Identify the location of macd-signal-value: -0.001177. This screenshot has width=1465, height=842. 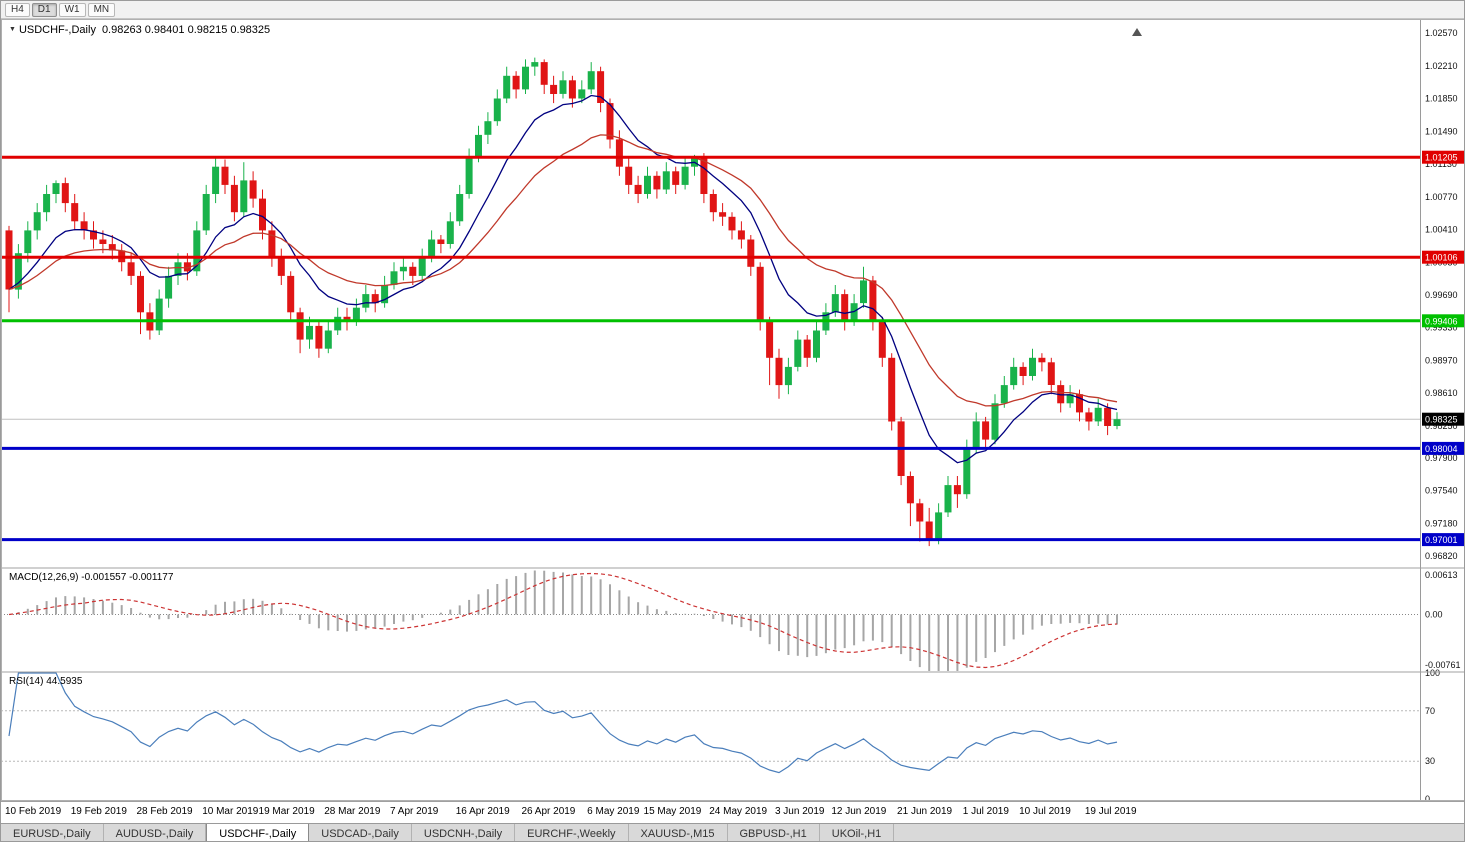
(151, 577).